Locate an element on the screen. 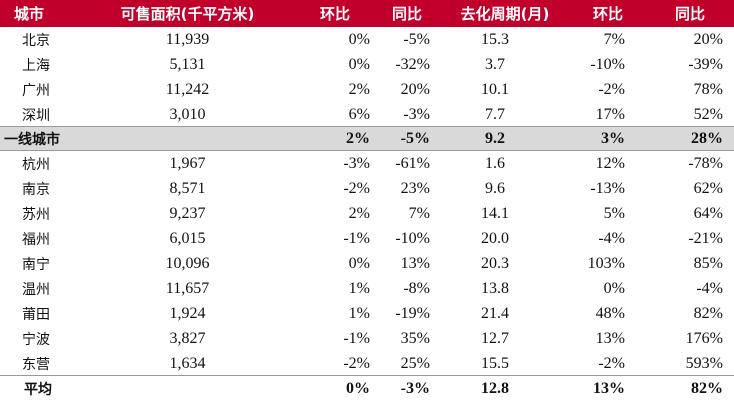 The image size is (734, 401). cell-city: 平均 is located at coordinates (38, 389).